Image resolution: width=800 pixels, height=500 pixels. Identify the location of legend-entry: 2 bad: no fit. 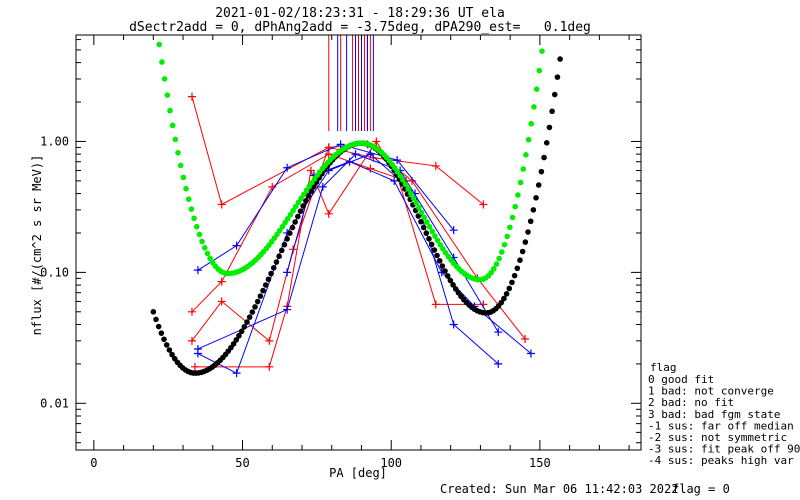
(691, 402).